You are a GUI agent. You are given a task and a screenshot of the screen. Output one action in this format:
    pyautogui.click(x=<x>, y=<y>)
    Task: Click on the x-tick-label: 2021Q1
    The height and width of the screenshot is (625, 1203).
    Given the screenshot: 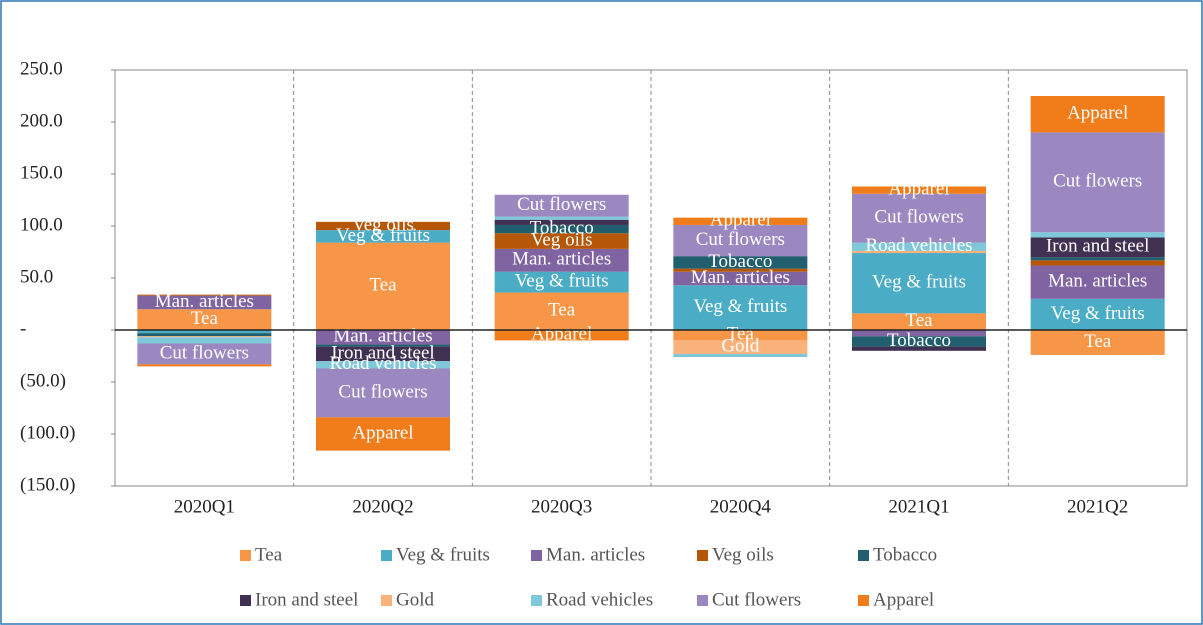 What is the action you would take?
    pyautogui.click(x=918, y=506)
    